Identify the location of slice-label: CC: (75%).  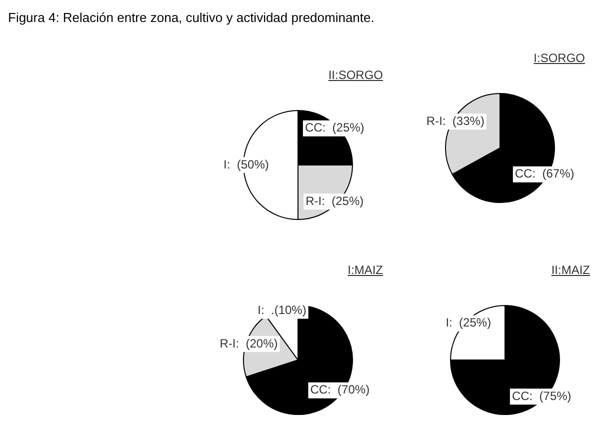
(542, 395).